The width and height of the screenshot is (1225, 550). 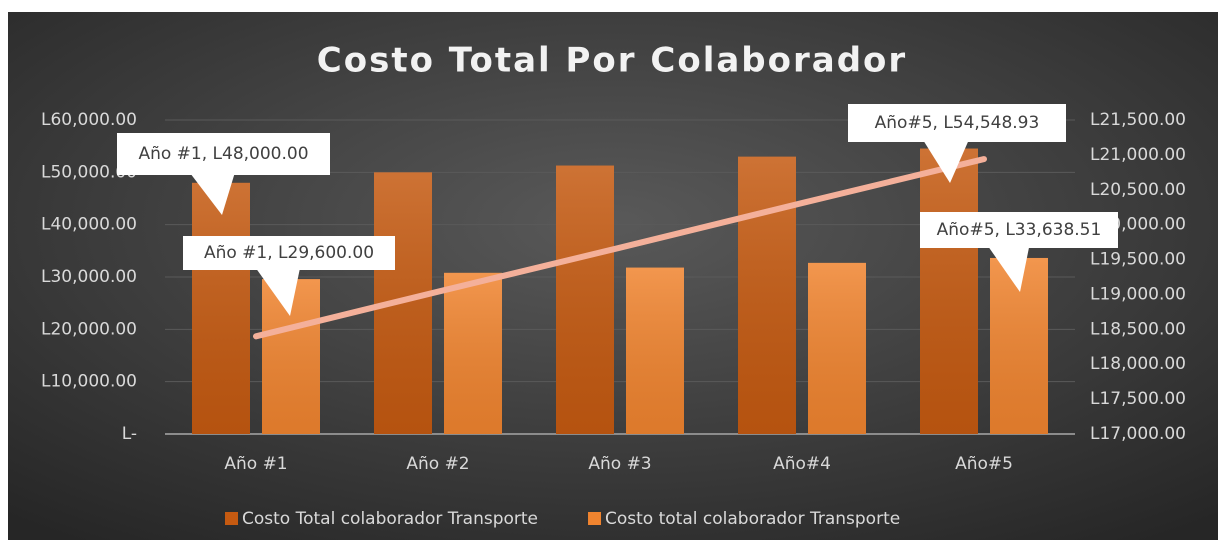 What do you see at coordinates (437, 464) in the screenshot?
I see `x-tick-label: Año #2` at bounding box center [437, 464].